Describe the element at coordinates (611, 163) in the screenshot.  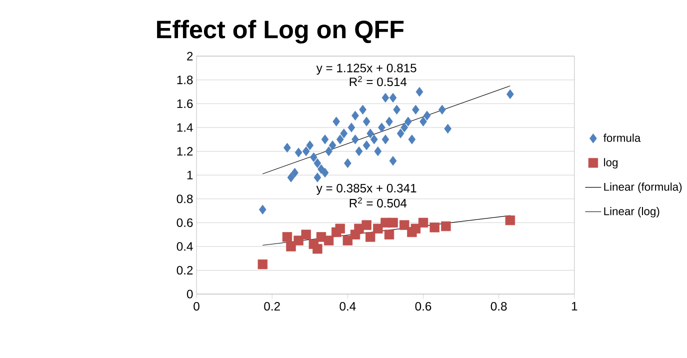
I see `legend-label: log` at that location.